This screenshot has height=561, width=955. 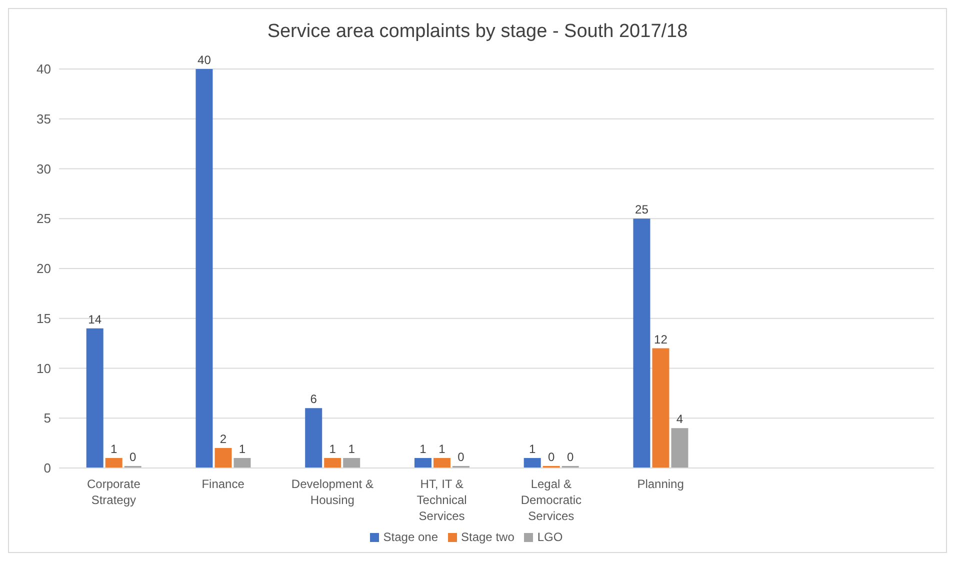 What do you see at coordinates (43, 368) in the screenshot?
I see `y-tick-label: 10` at bounding box center [43, 368].